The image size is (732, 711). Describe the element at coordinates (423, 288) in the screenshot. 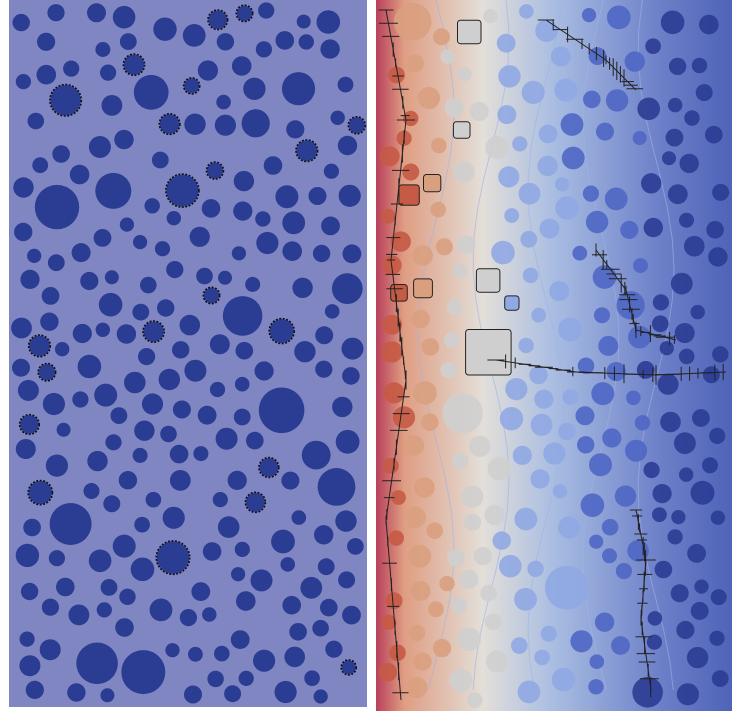

I see `damaged-inclusion` at that location.